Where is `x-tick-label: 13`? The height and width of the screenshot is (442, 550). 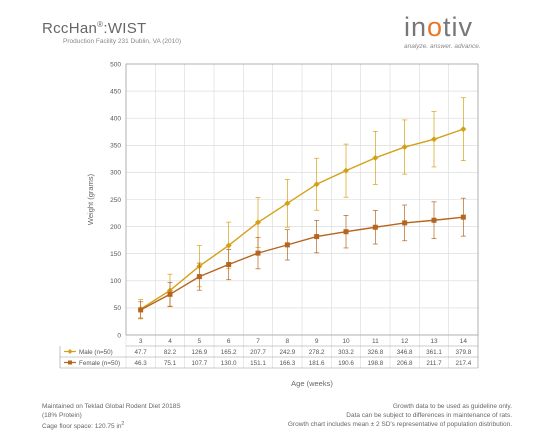 x-tick-label: 13 is located at coordinates (434, 341).